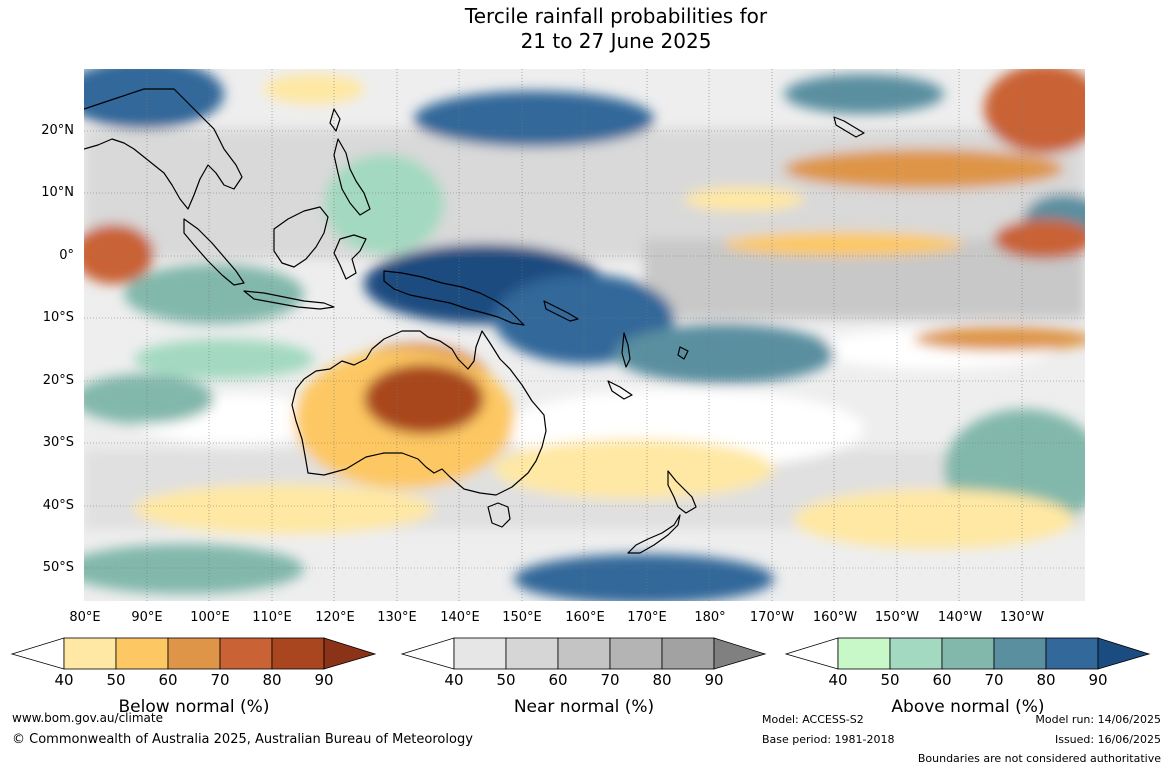 The image size is (1173, 770). I want to click on sumatra-outline, so click(214, 252).